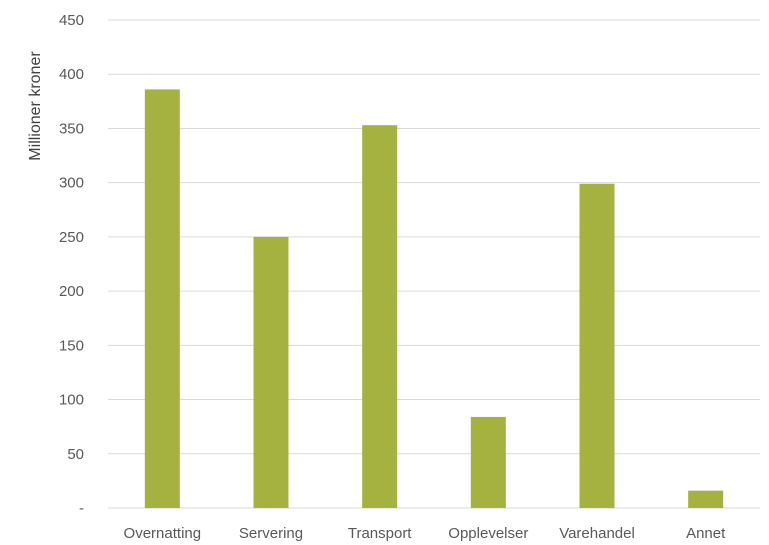 Image resolution: width=769 pixels, height=545 pixels. I want to click on x-category-label: Varehandel, so click(597, 533).